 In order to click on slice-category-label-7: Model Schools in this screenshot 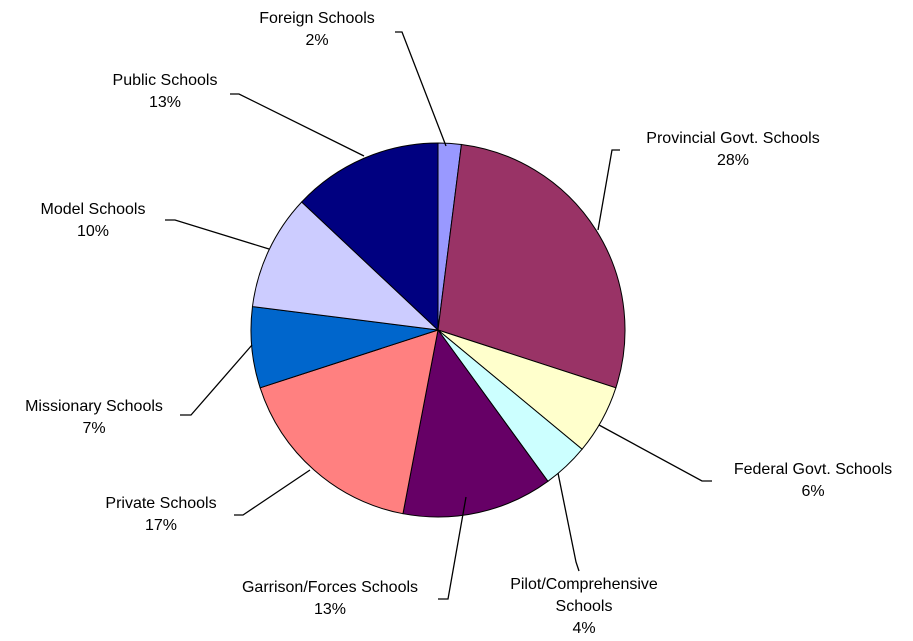, I will do `click(93, 209)`.